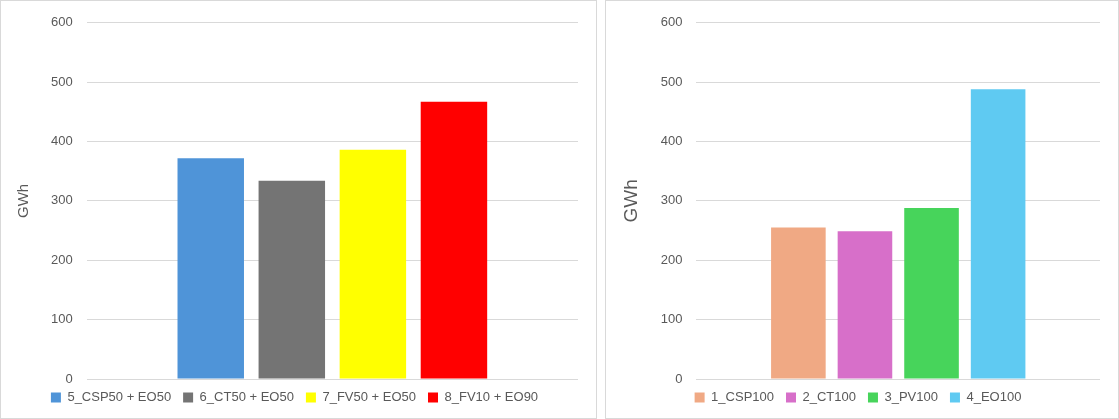 This screenshot has width=1119, height=419. I want to click on legend-label: 8_FV10 + EO90, so click(491, 397).